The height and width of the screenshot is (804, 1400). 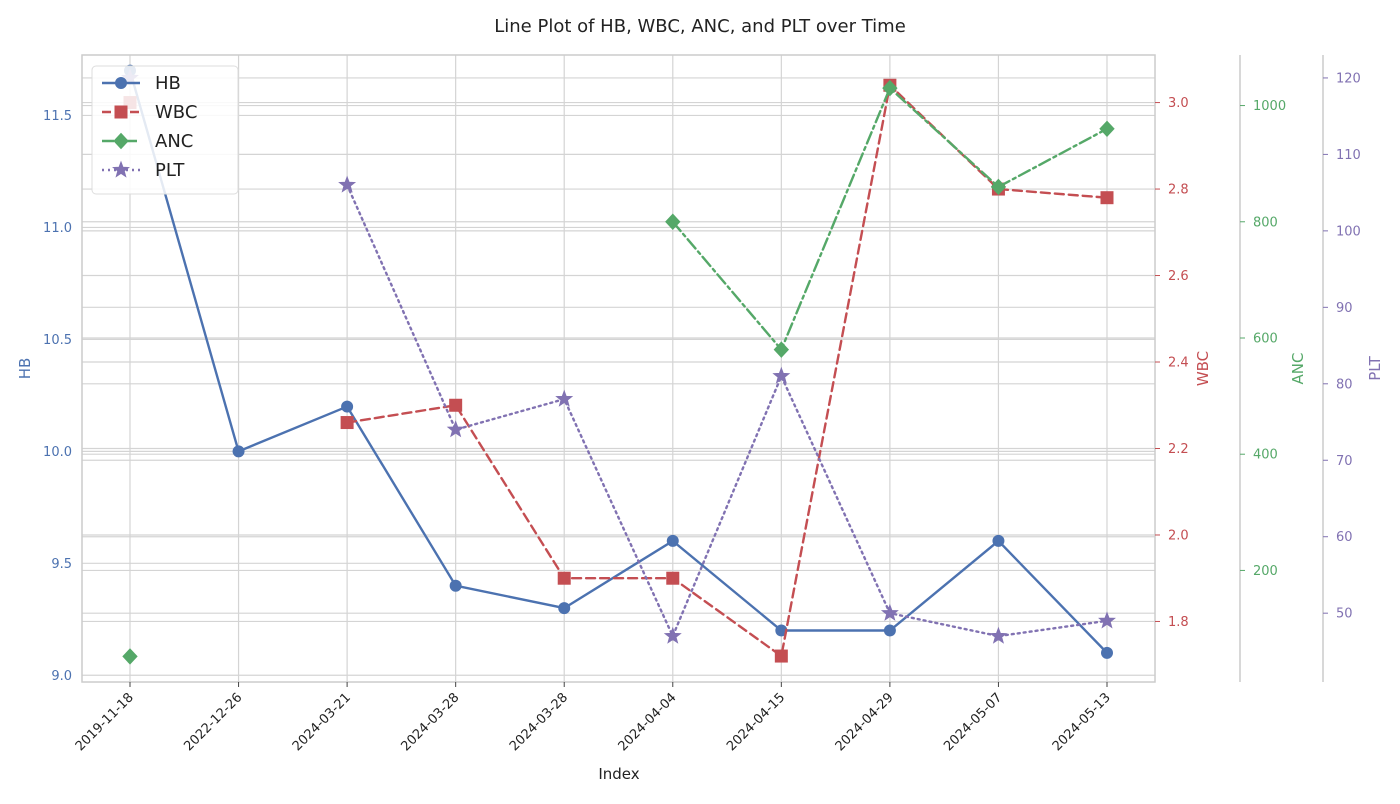 What do you see at coordinates (1082, 722) in the screenshot?
I see `x-tick-label: 2024-05-13` at bounding box center [1082, 722].